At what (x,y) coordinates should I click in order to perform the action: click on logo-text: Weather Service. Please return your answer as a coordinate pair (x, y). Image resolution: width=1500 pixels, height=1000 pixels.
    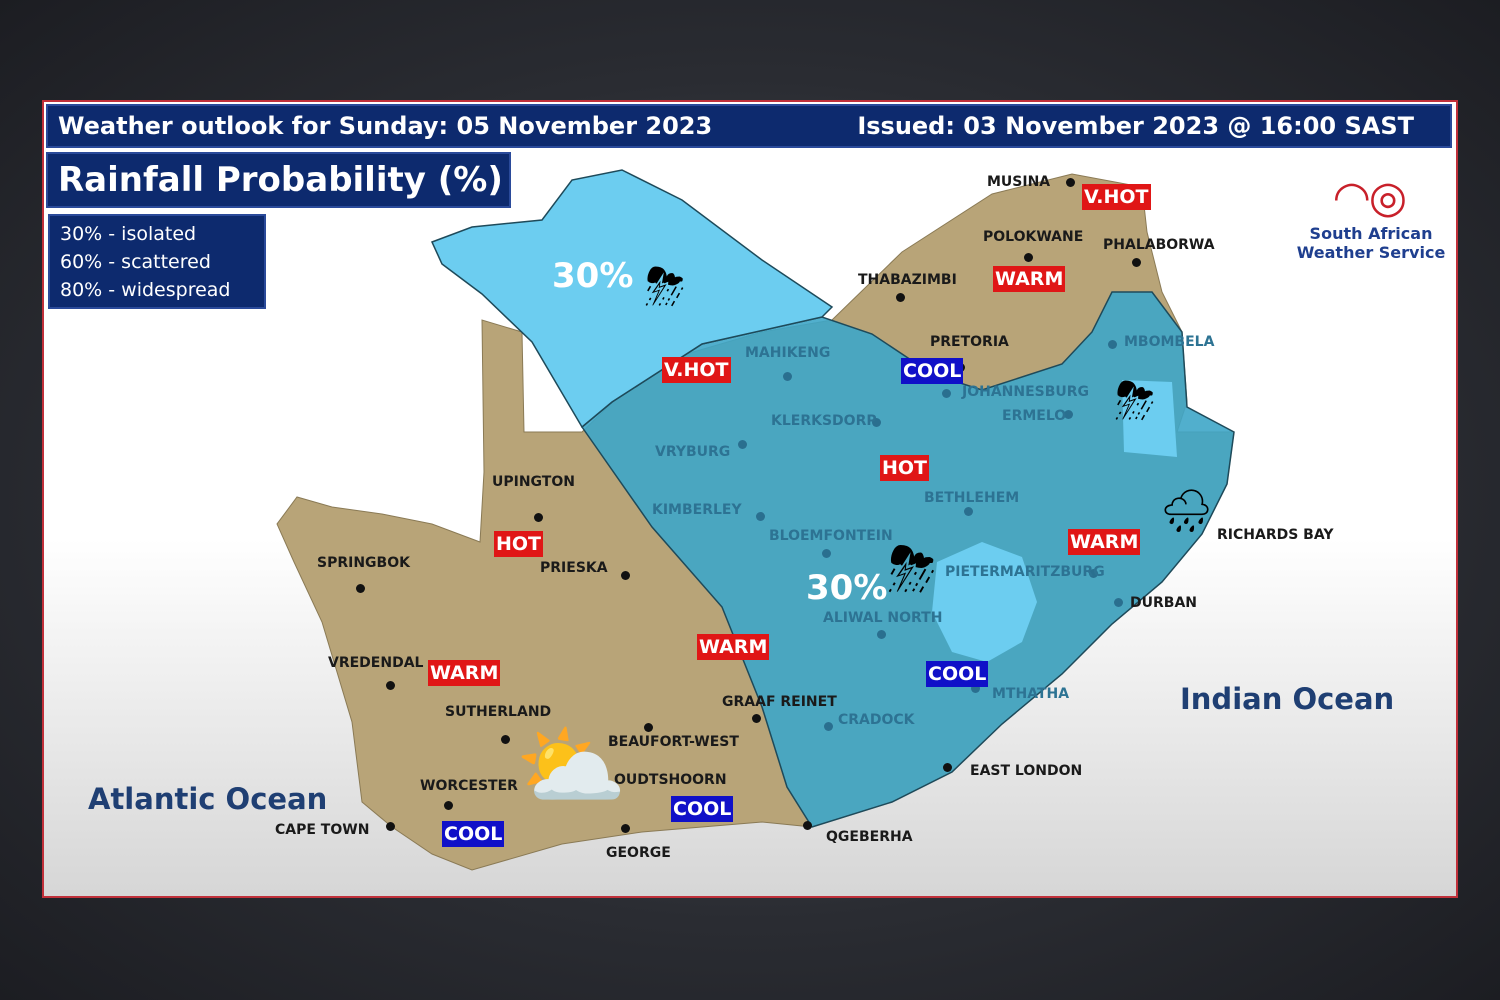
    Looking at the image, I should click on (1371, 252).